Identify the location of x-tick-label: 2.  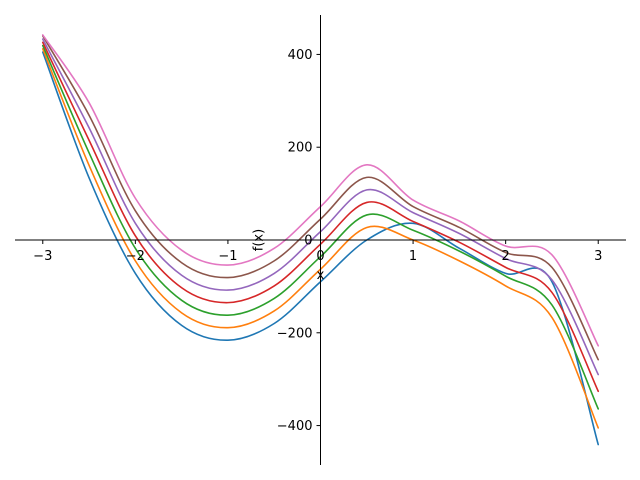
(506, 256).